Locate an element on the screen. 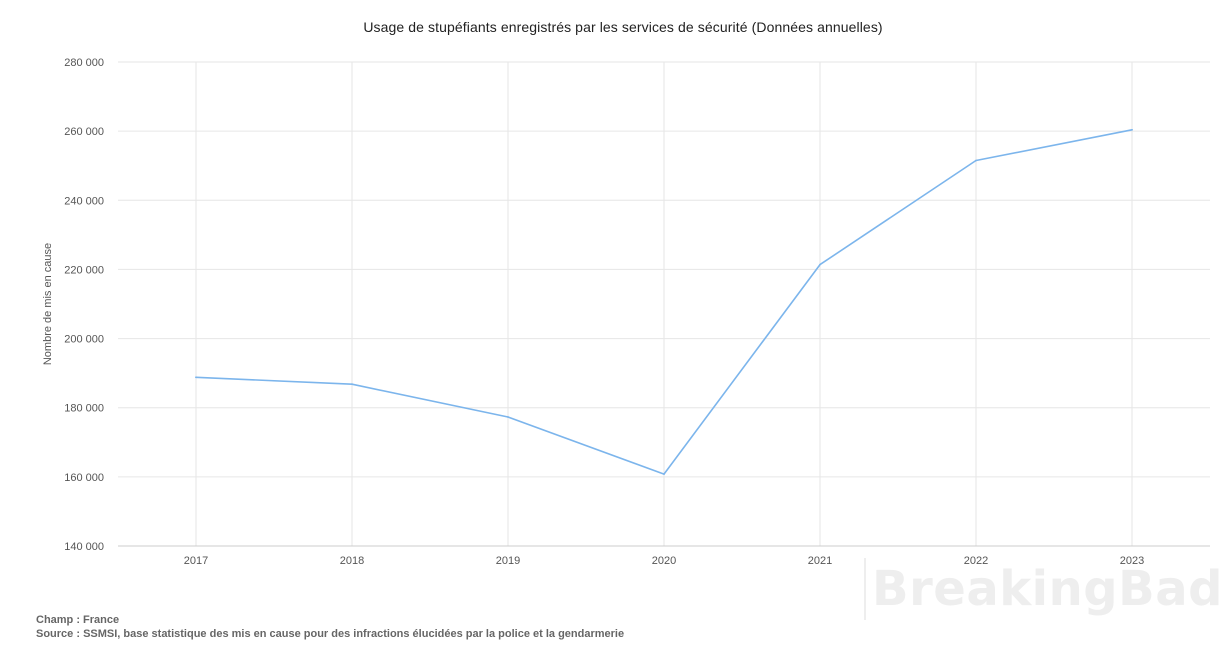 The image size is (1230, 652). y-tick-label: 260 000 is located at coordinates (84, 132).